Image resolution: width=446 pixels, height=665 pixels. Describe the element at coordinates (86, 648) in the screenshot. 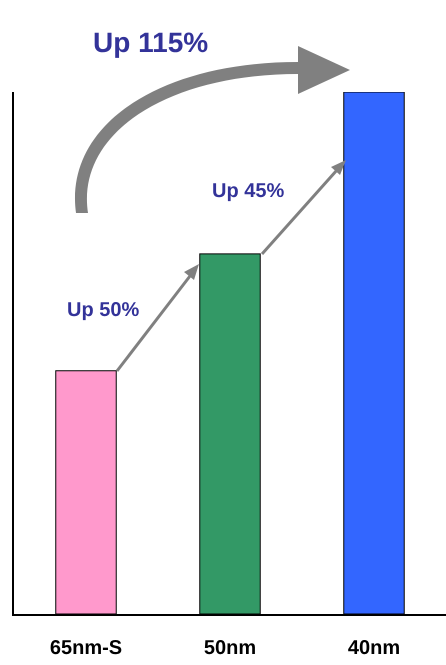

I see `x-tick-label: 65nm-S` at that location.